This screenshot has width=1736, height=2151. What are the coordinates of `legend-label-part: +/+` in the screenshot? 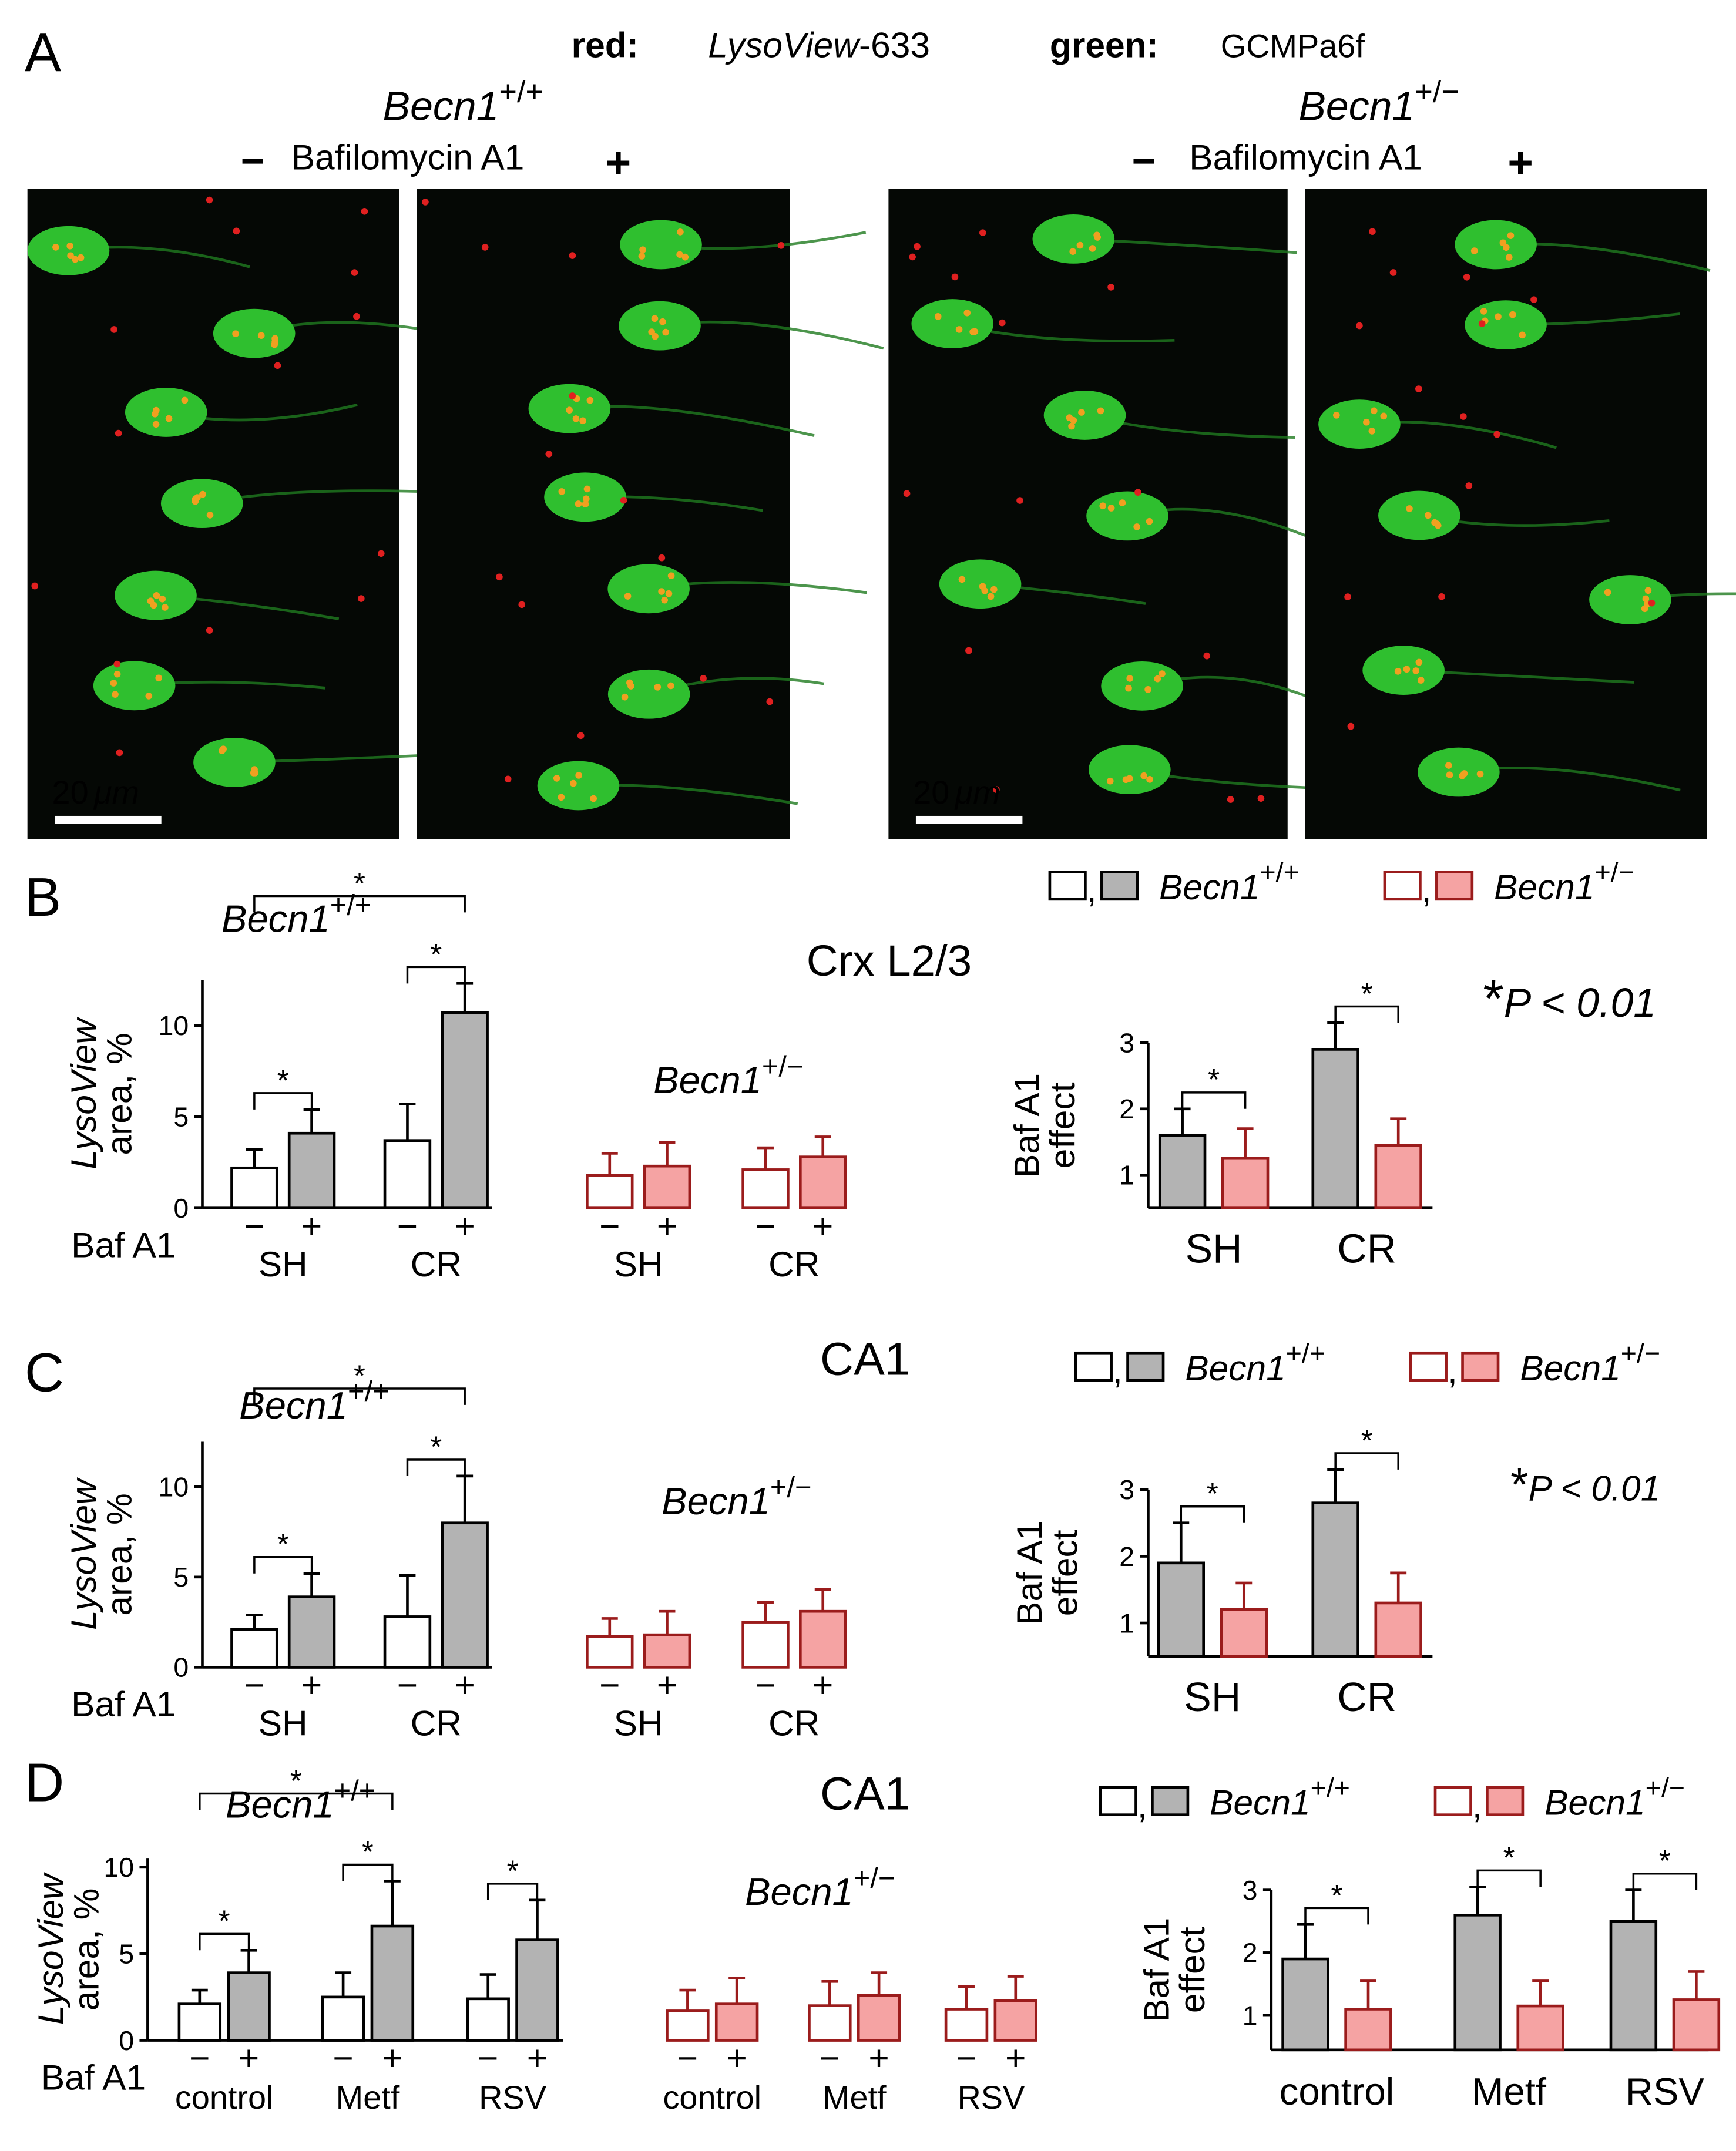 It's located at (1305, 1354).